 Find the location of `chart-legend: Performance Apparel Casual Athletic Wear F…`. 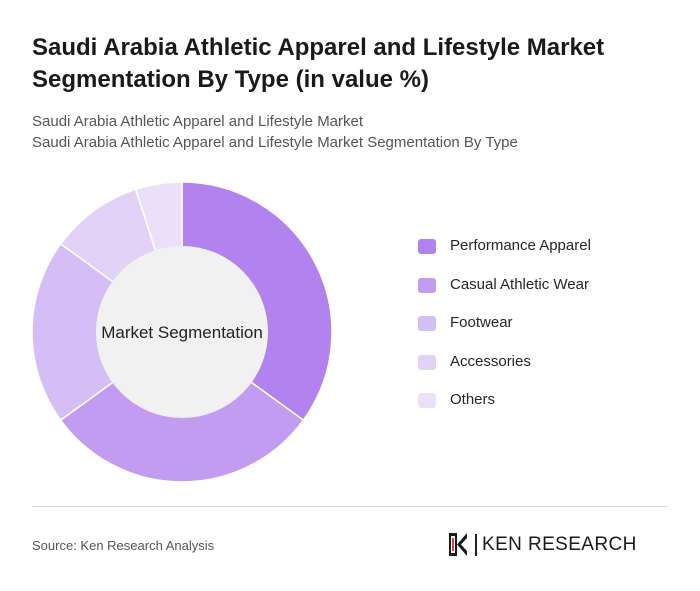

chart-legend: Performance Apparel Casual Athletic Wear F… is located at coordinates (548, 332).